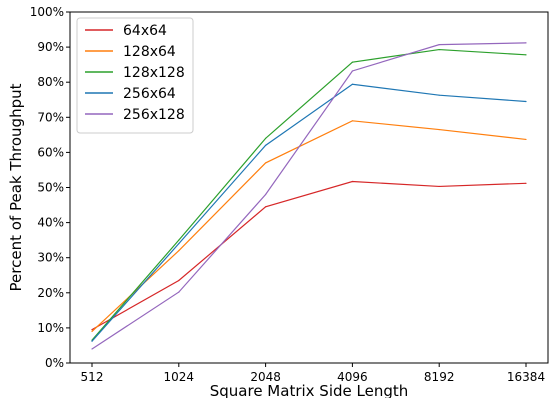 This screenshot has width=552, height=398. Describe the element at coordinates (313, 373) in the screenshot. I see `x-axis-ticks: 512 1024 2048 4096 8192 16384` at that location.